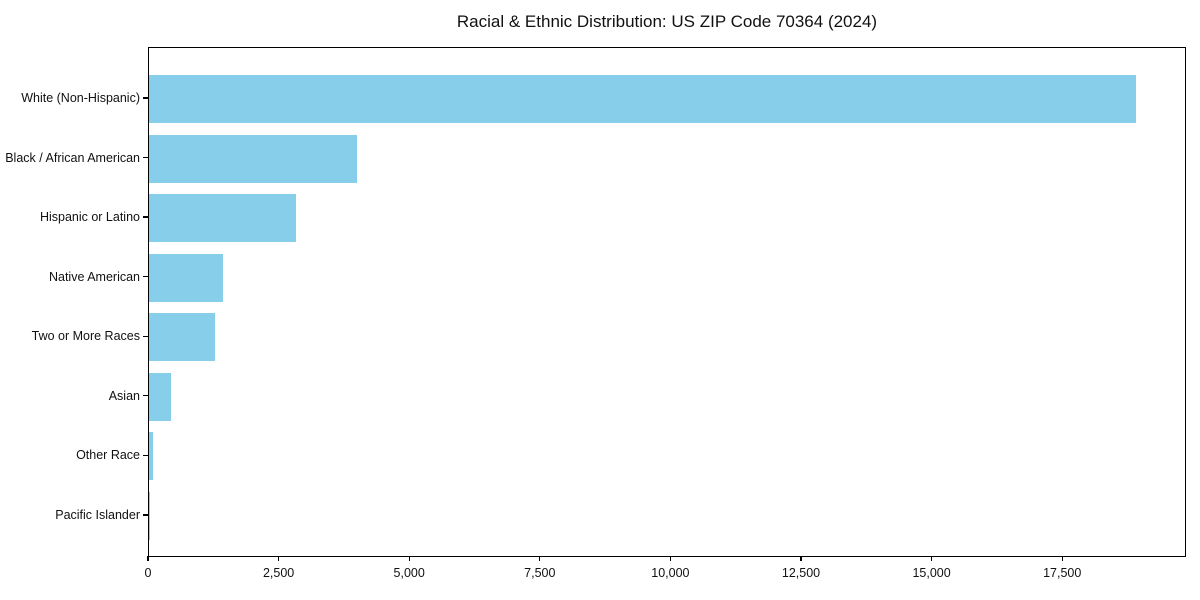  What do you see at coordinates (801, 573) in the screenshot?
I see `x-axis-label: 12,500` at bounding box center [801, 573].